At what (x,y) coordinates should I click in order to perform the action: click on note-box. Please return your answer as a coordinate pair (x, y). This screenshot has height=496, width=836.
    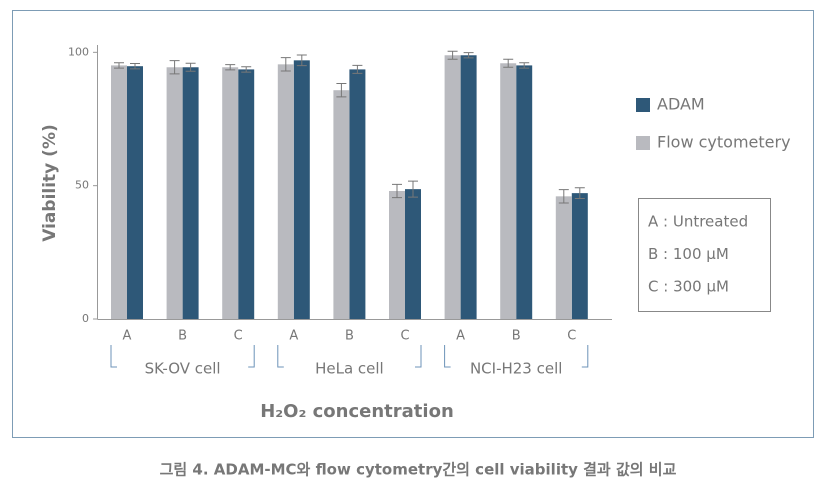
    Looking at the image, I should click on (704, 255).